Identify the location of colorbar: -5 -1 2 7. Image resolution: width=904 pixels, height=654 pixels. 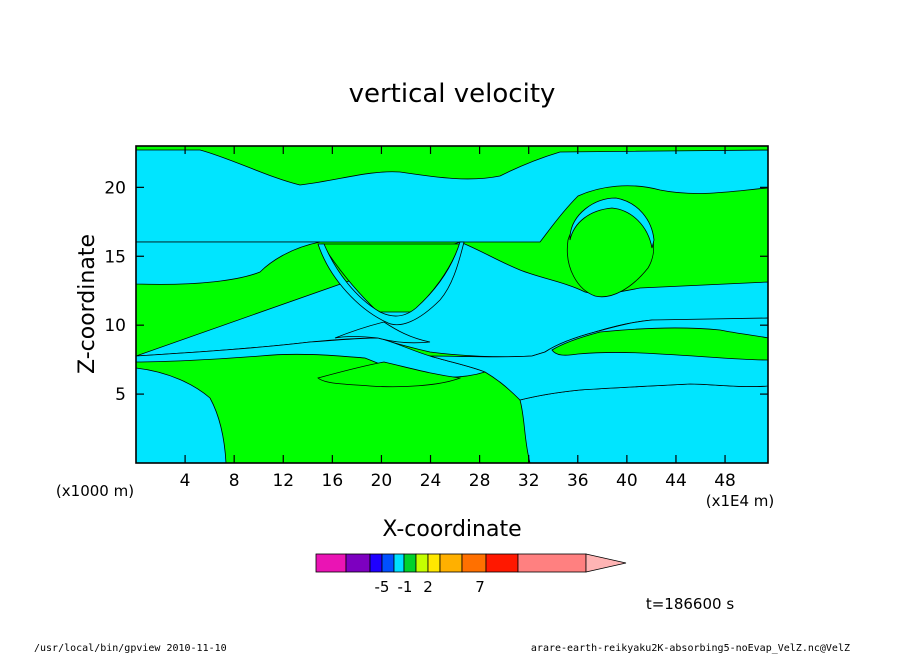
(471, 574).